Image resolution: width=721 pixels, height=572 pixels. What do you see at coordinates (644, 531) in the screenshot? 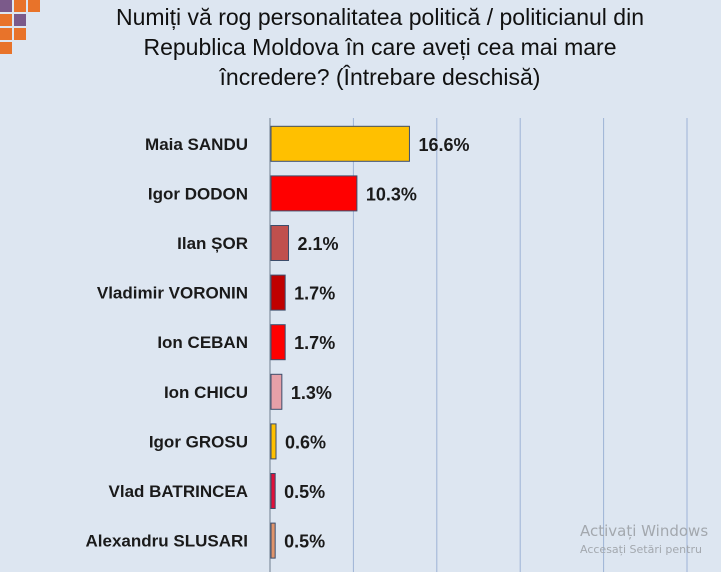
I see `watermark-line-1: Activați Windows` at bounding box center [644, 531].